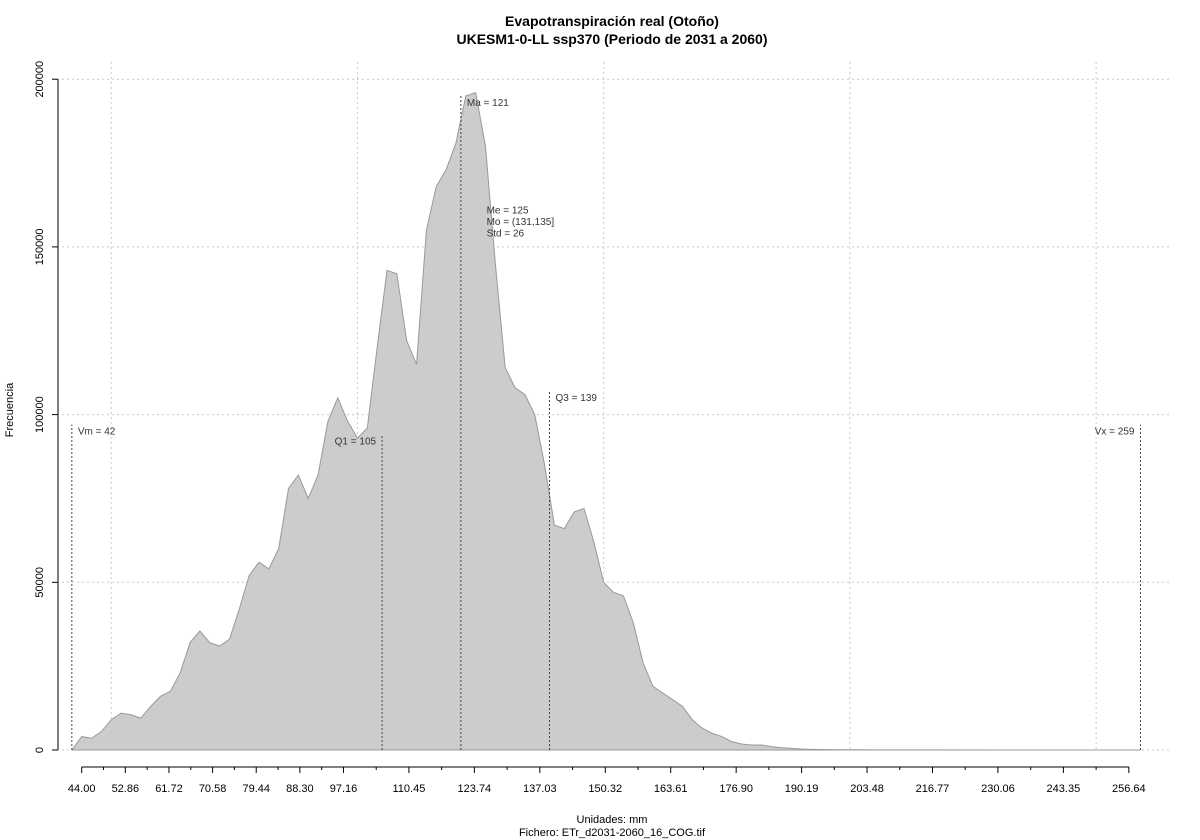 Image resolution: width=1200 pixels, height=840 pixels. I want to click on y-tick-label: 100000, so click(40, 414).